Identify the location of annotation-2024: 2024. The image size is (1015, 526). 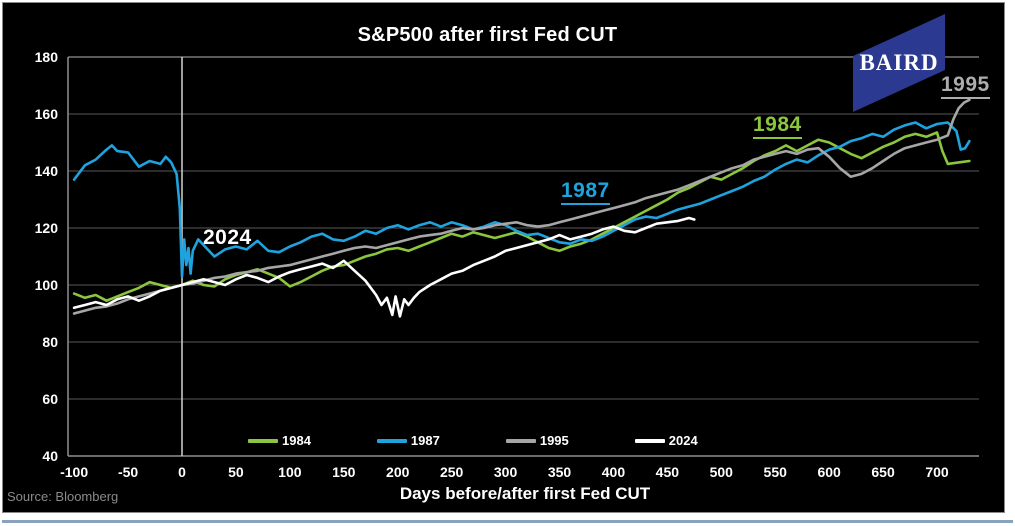
(227, 237).